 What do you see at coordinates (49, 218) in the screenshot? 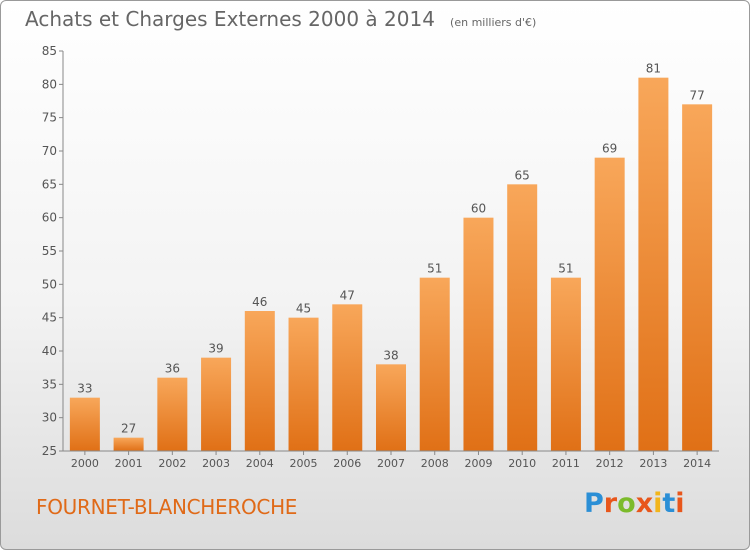
I see `y-tick-label: 60` at bounding box center [49, 218].